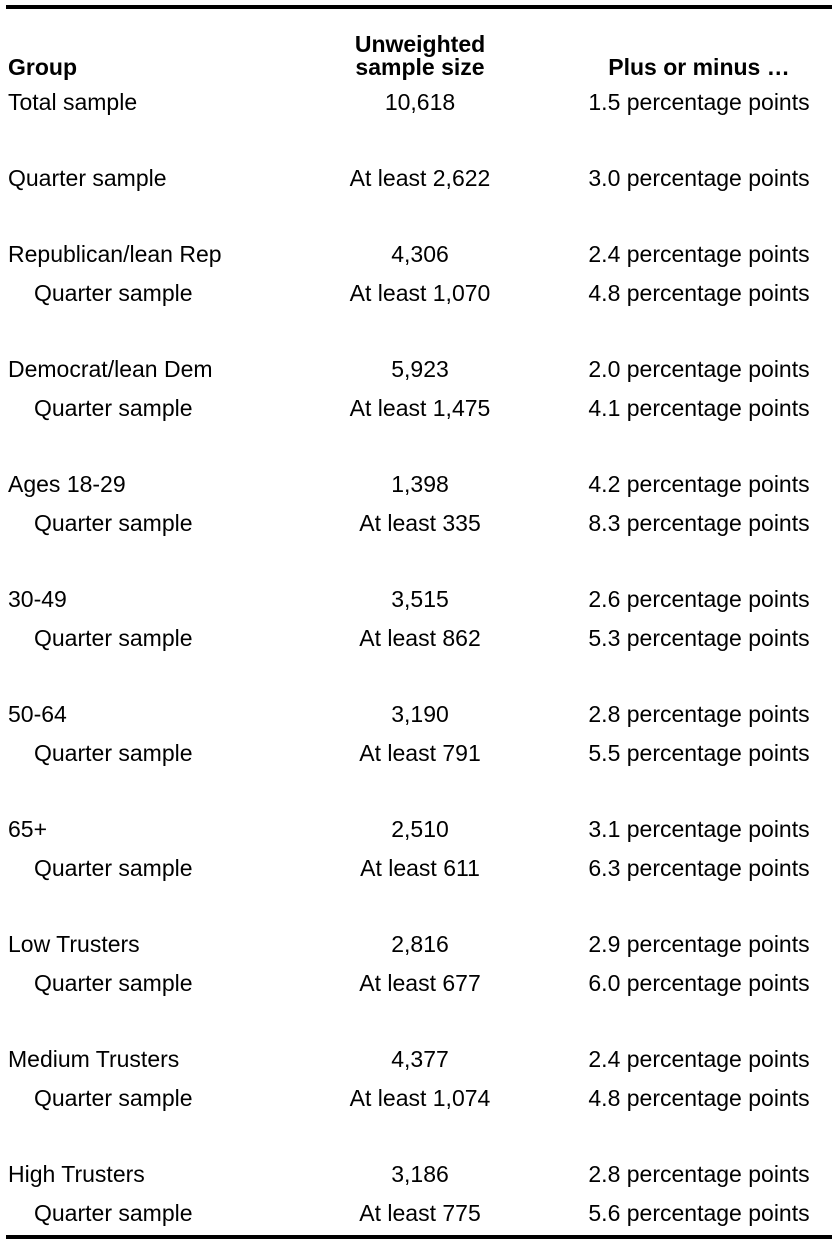 The height and width of the screenshot is (1240, 838). I want to click on column-header-sample-size-line1: Unweighted, so click(420, 44).